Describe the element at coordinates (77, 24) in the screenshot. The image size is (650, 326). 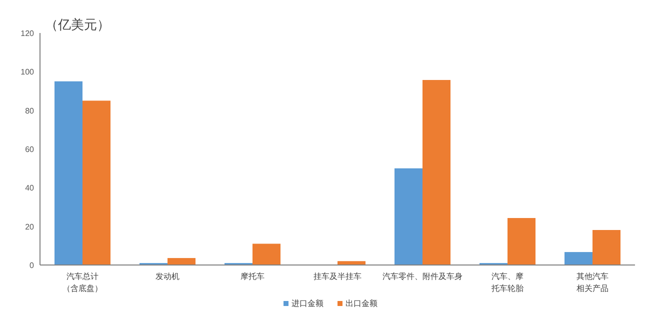
I see `y-axis-title: （亿美元）` at that location.